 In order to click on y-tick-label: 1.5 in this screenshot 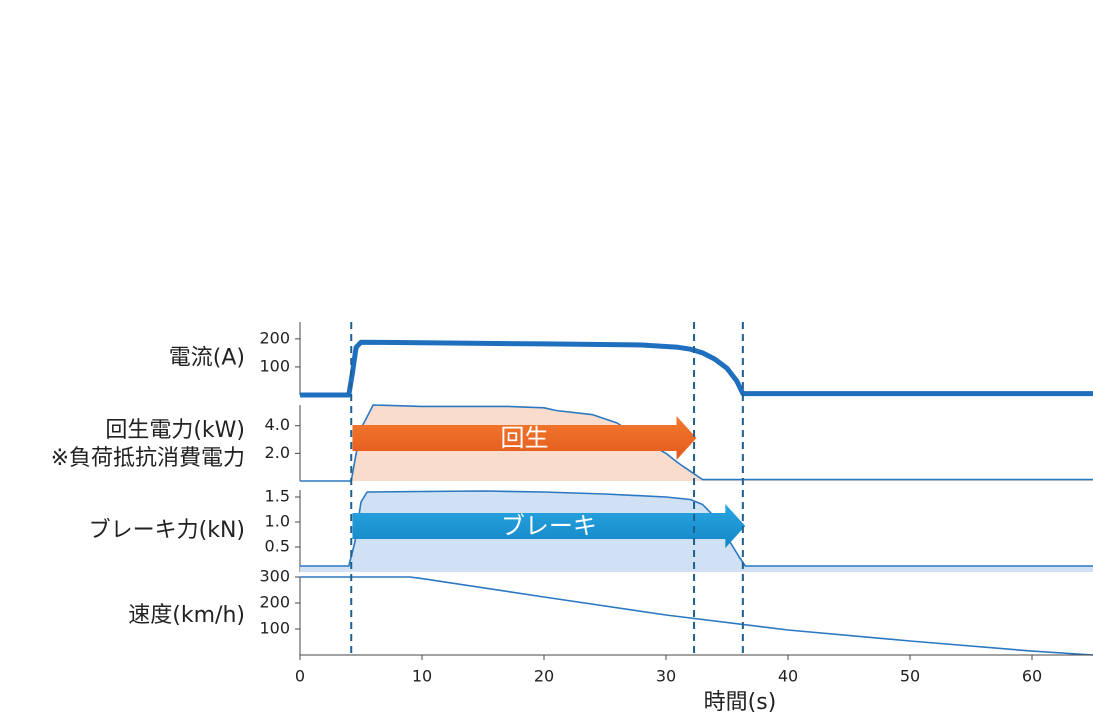, I will do `click(277, 496)`.